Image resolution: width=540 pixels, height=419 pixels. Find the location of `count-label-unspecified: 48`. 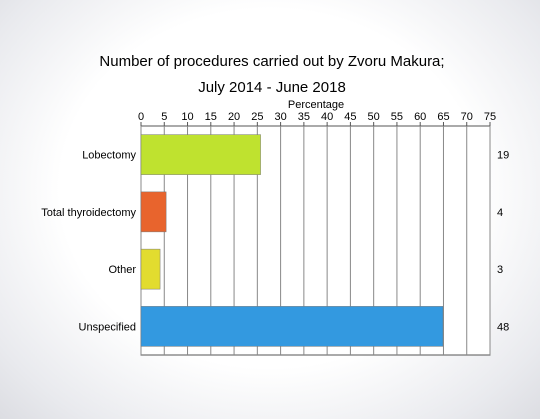

count-label-unspecified: 48 is located at coordinates (503, 327).